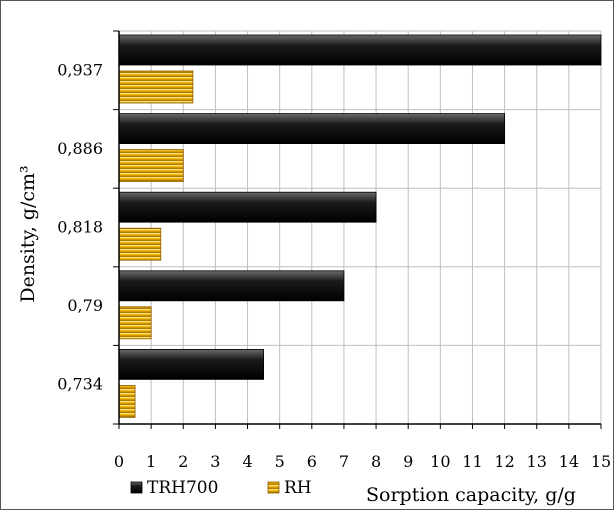 This screenshot has height=514, width=614. What do you see at coordinates (80, 227) in the screenshot?
I see `y-tick-label: 0,818` at bounding box center [80, 227].